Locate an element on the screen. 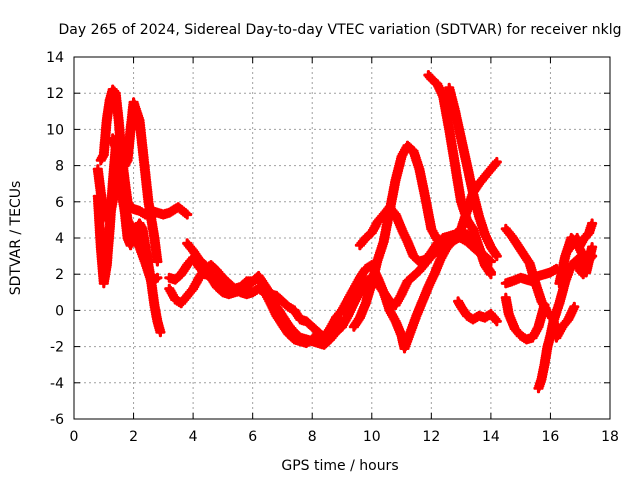 This screenshot has height=480, width=640. y-tick-label: -2 is located at coordinates (57, 348).